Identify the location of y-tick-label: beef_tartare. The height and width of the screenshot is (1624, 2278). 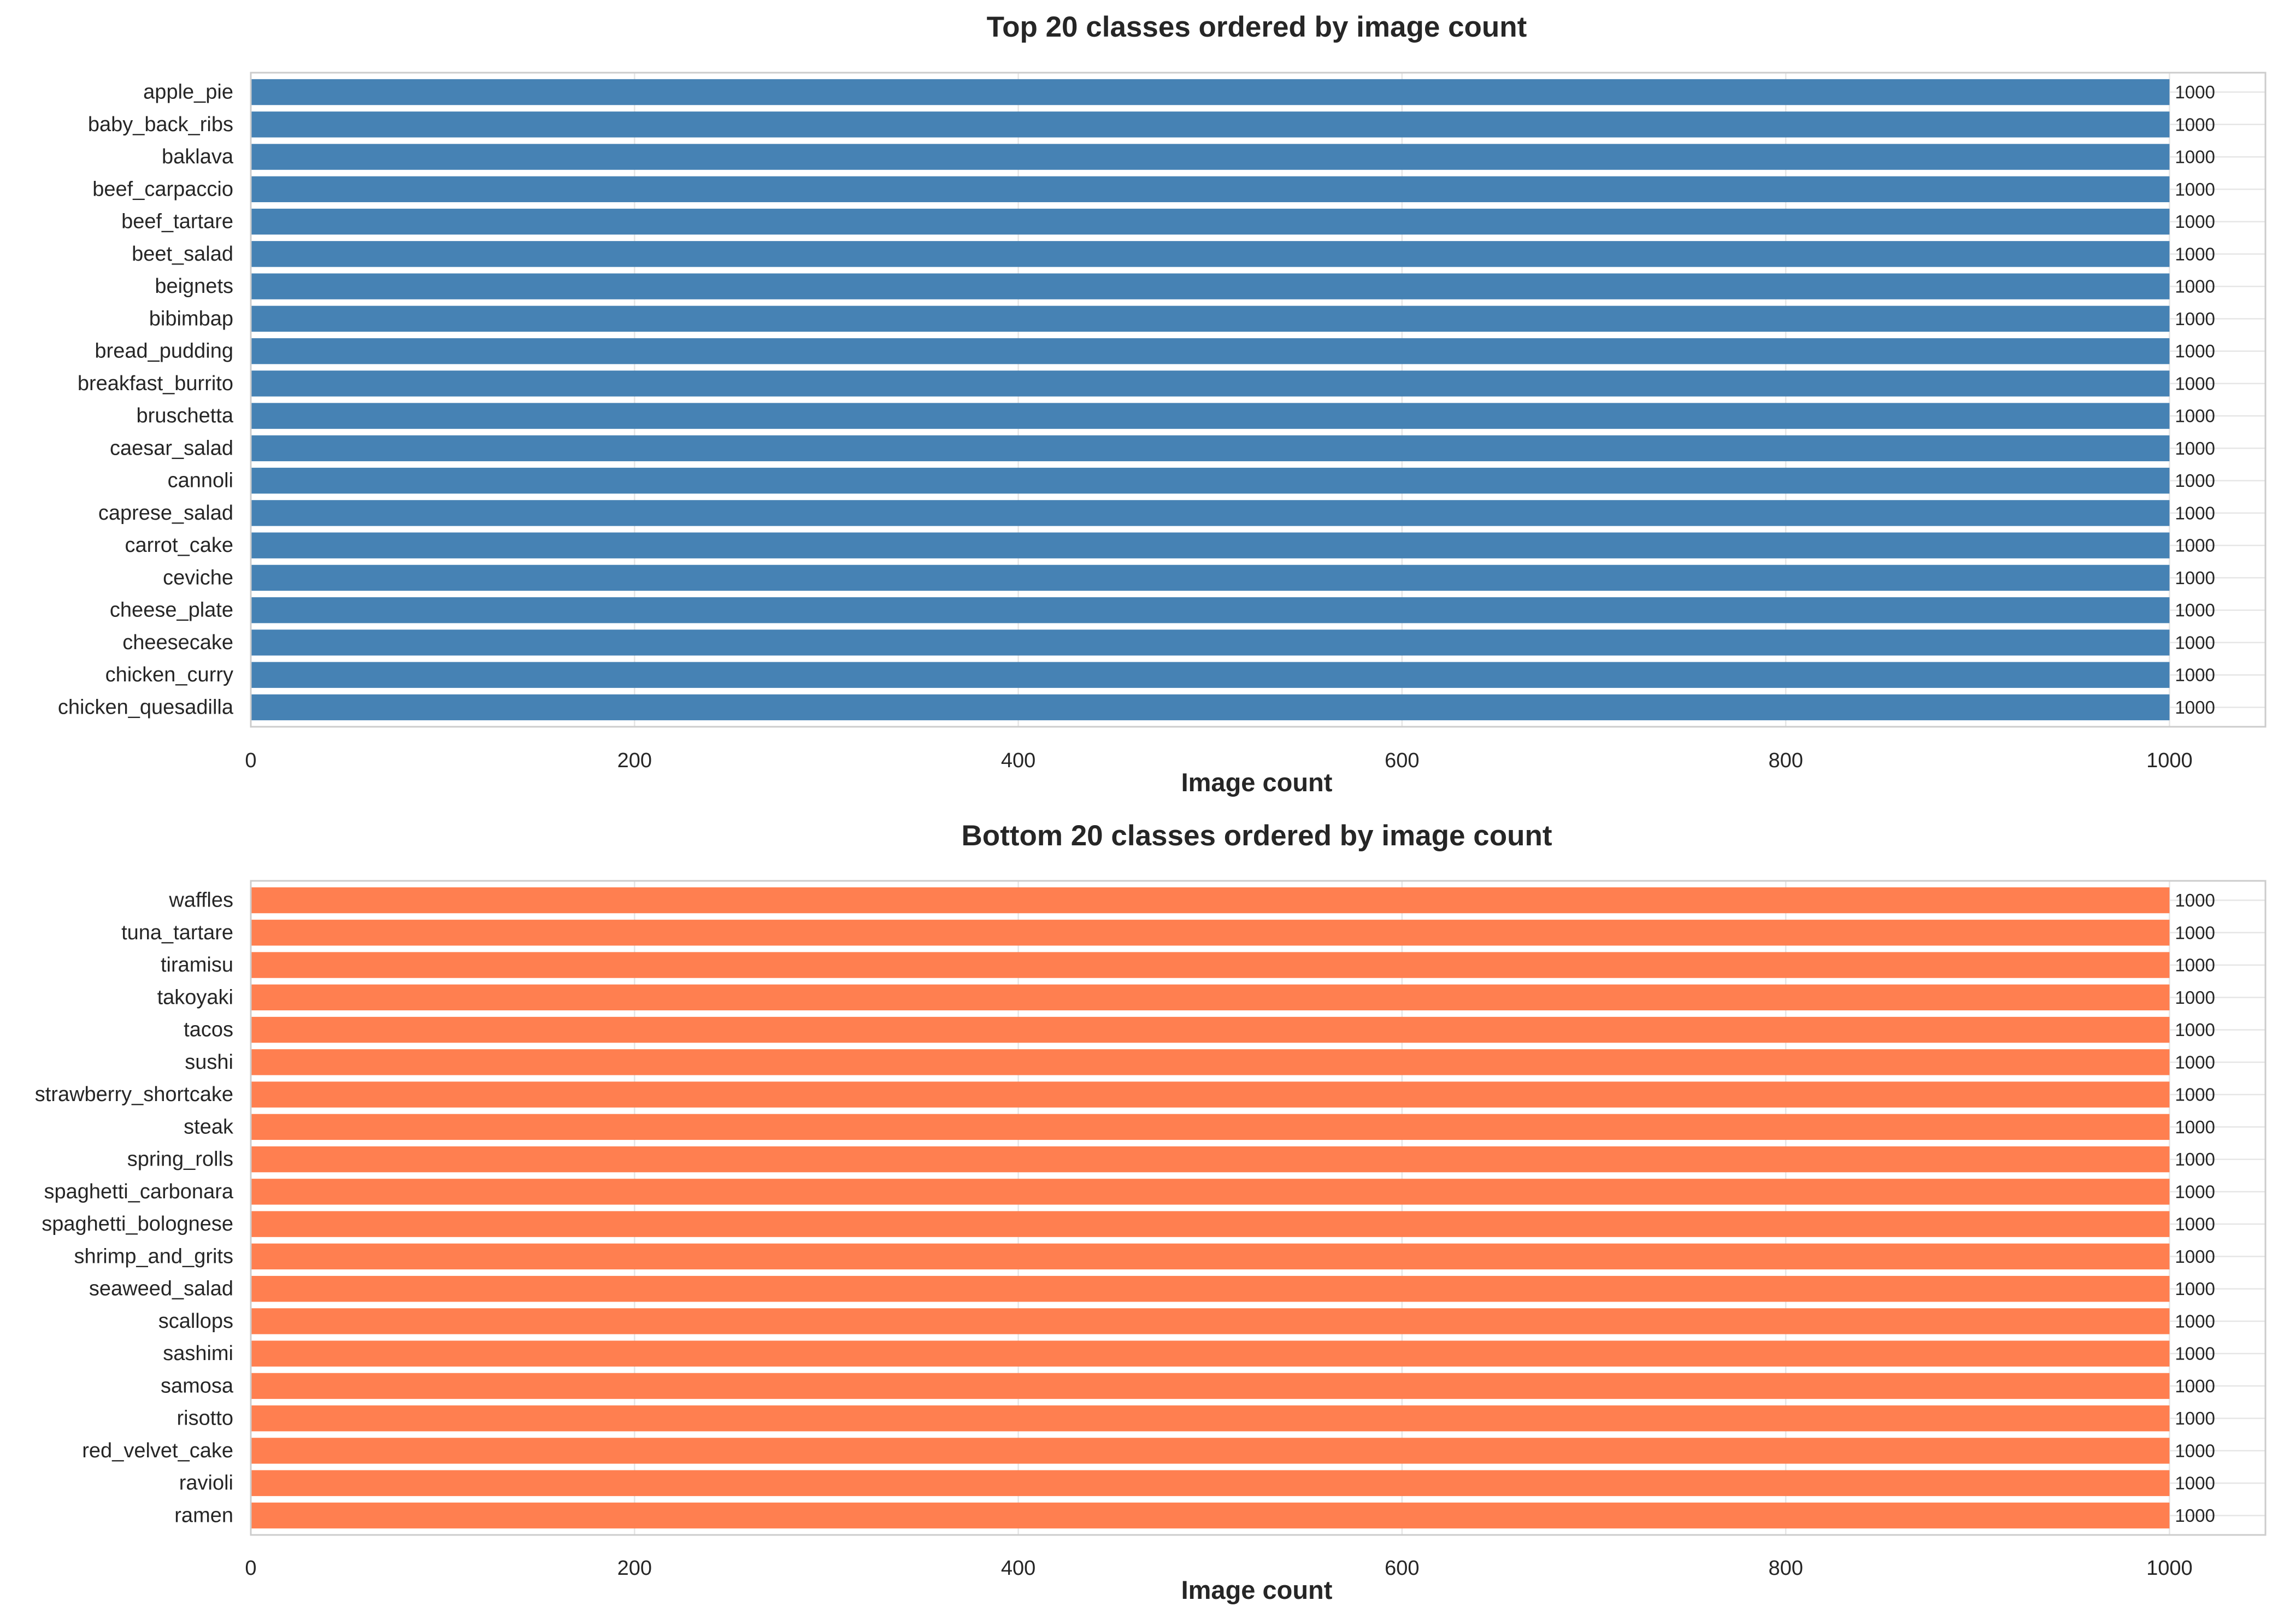
(177, 221).